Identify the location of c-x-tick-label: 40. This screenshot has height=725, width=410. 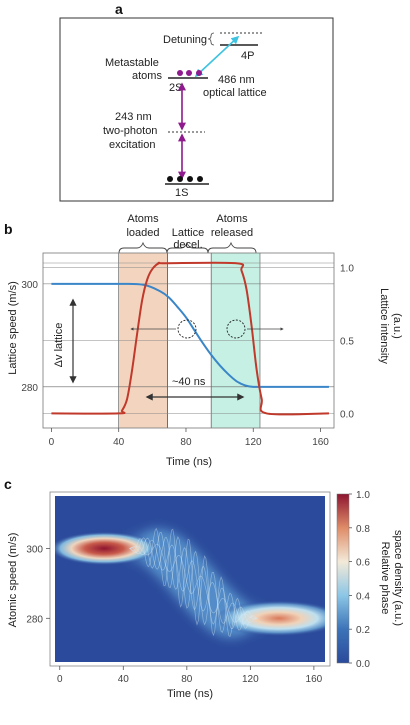
(124, 679).